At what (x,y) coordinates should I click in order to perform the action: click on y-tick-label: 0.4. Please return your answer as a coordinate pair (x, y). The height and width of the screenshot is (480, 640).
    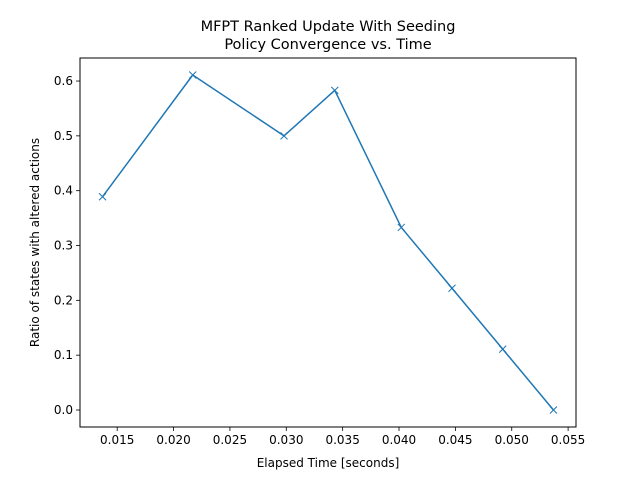
    Looking at the image, I should click on (63, 191).